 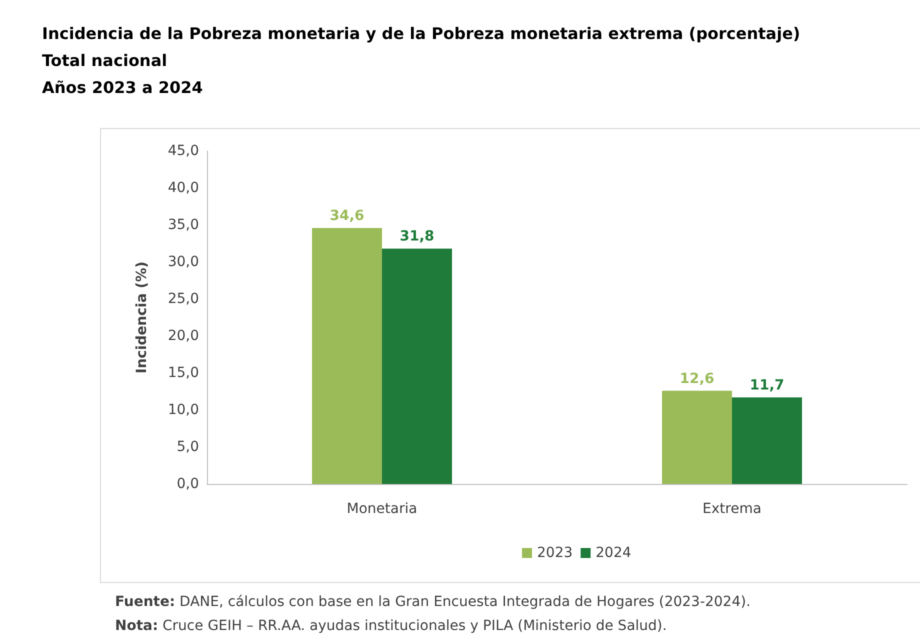 What do you see at coordinates (555, 553) in the screenshot?
I see `legend-label: 2023` at bounding box center [555, 553].